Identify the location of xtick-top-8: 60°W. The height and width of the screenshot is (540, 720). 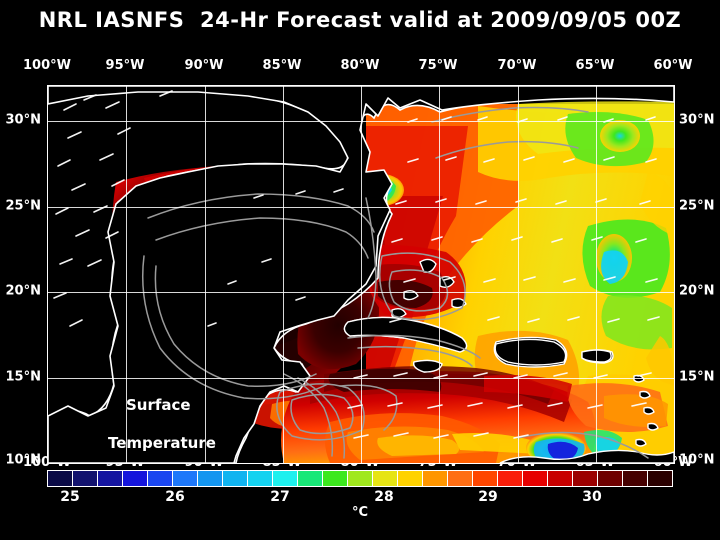
(673, 65).